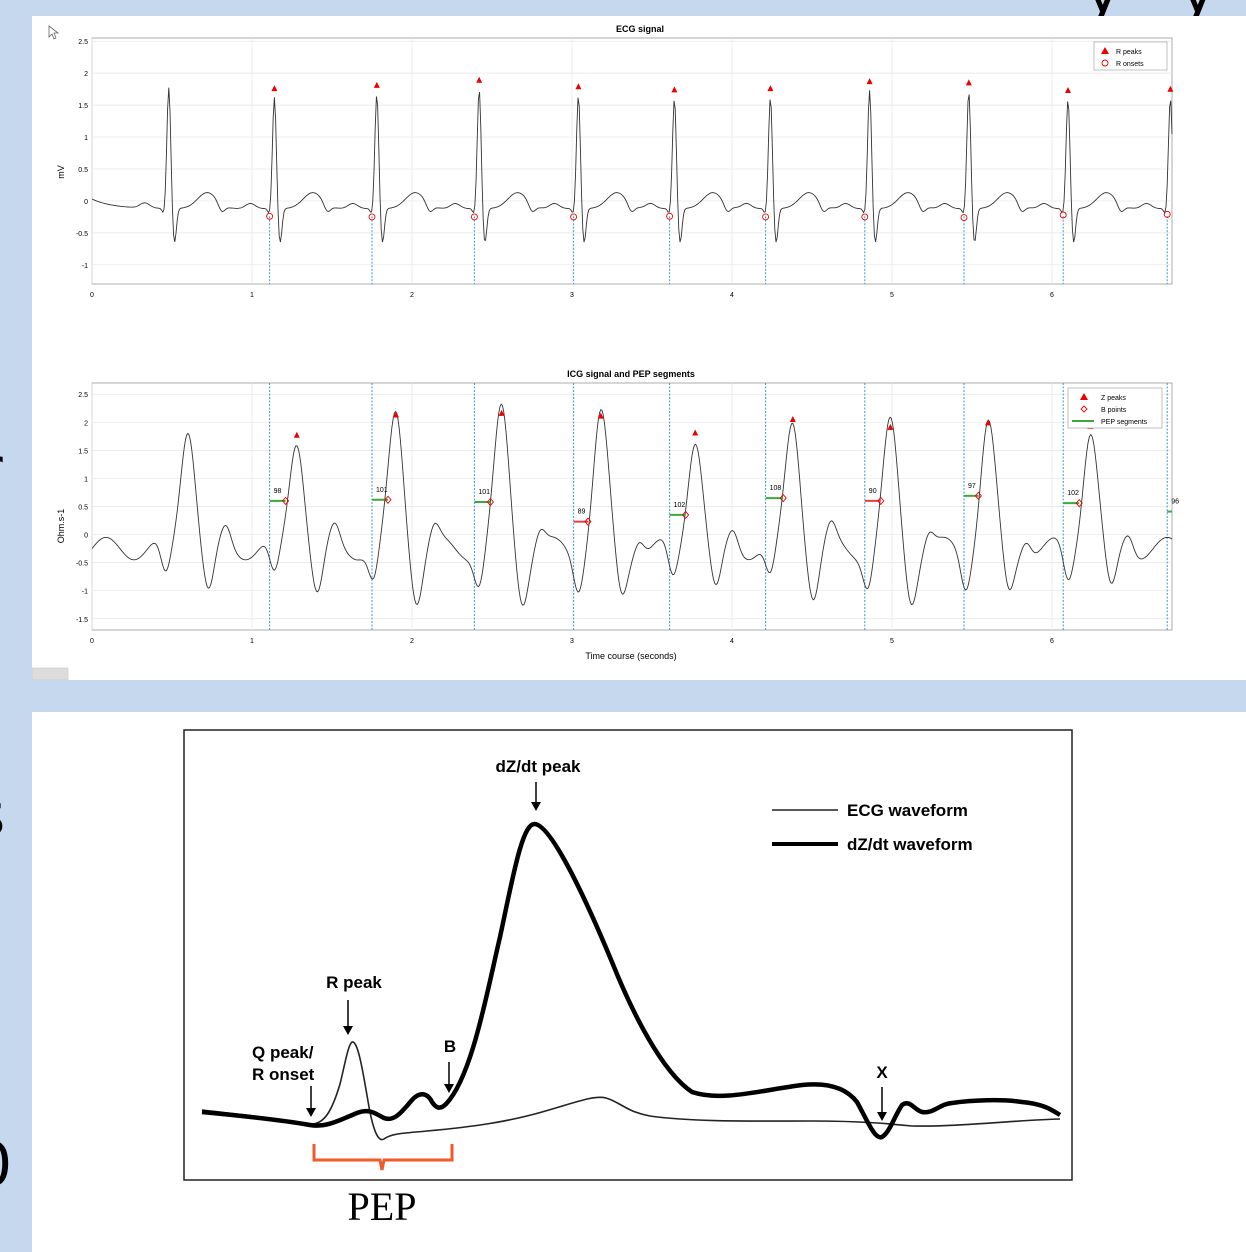 Image resolution: width=1246 pixels, height=1252 pixels. What do you see at coordinates (6, 1165) in the screenshot?
I see `slide-text-fragment: 0` at bounding box center [6, 1165].